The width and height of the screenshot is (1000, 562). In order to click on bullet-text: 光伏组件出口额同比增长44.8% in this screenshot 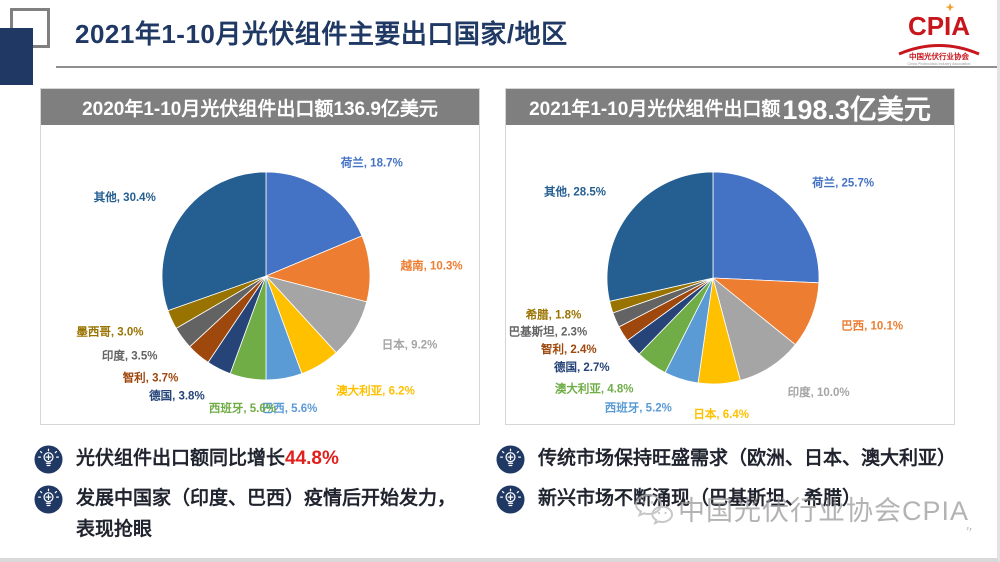, I will do `click(207, 459)`.